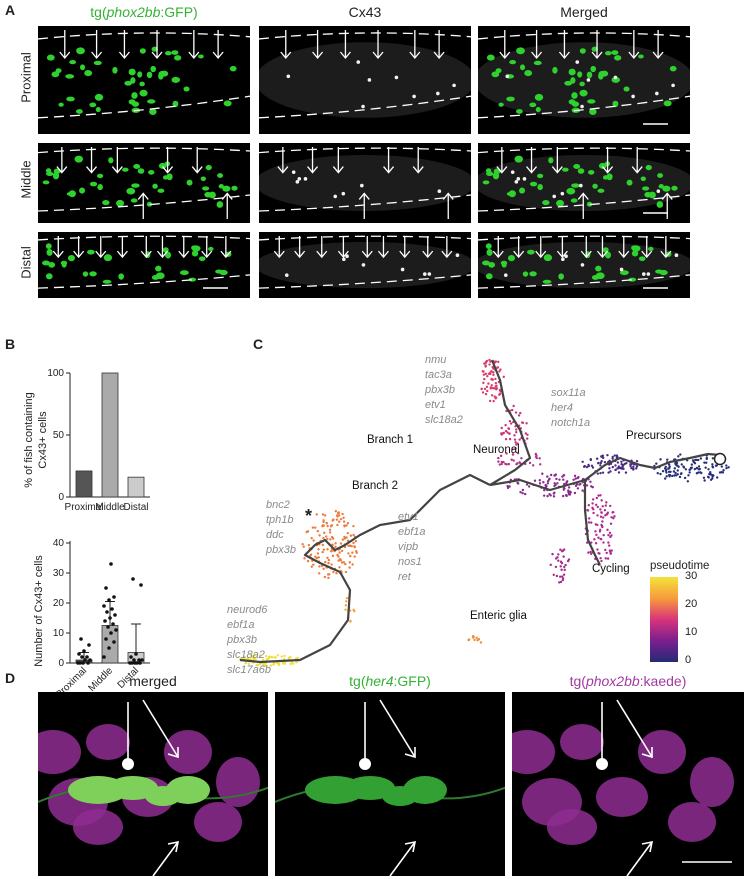  I want to click on panel-label-c: C, so click(258, 344).